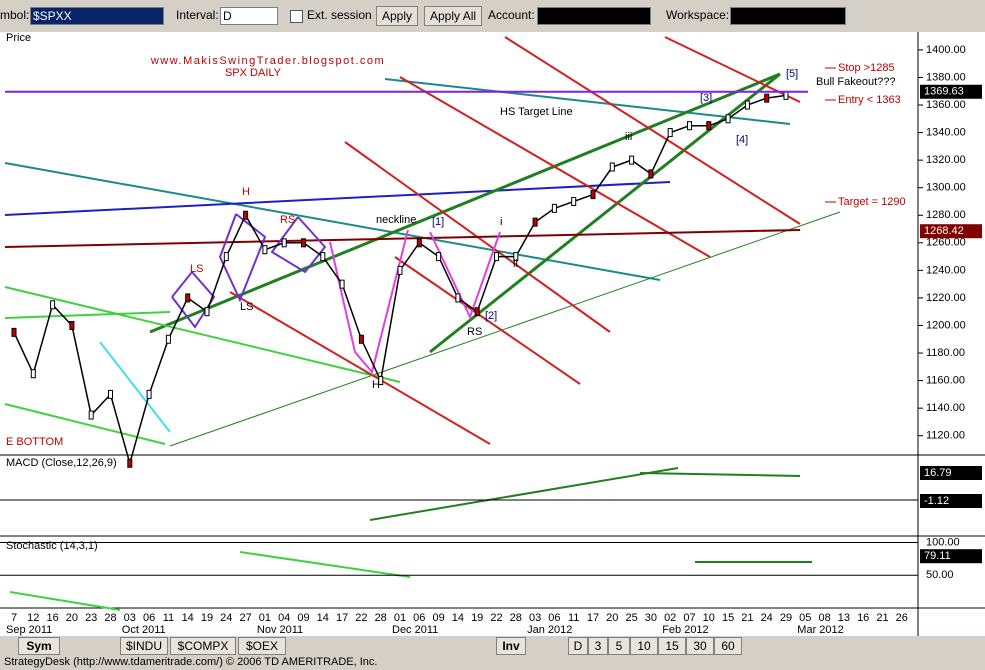  I want to click on x-tick-label: 14, so click(323, 618).